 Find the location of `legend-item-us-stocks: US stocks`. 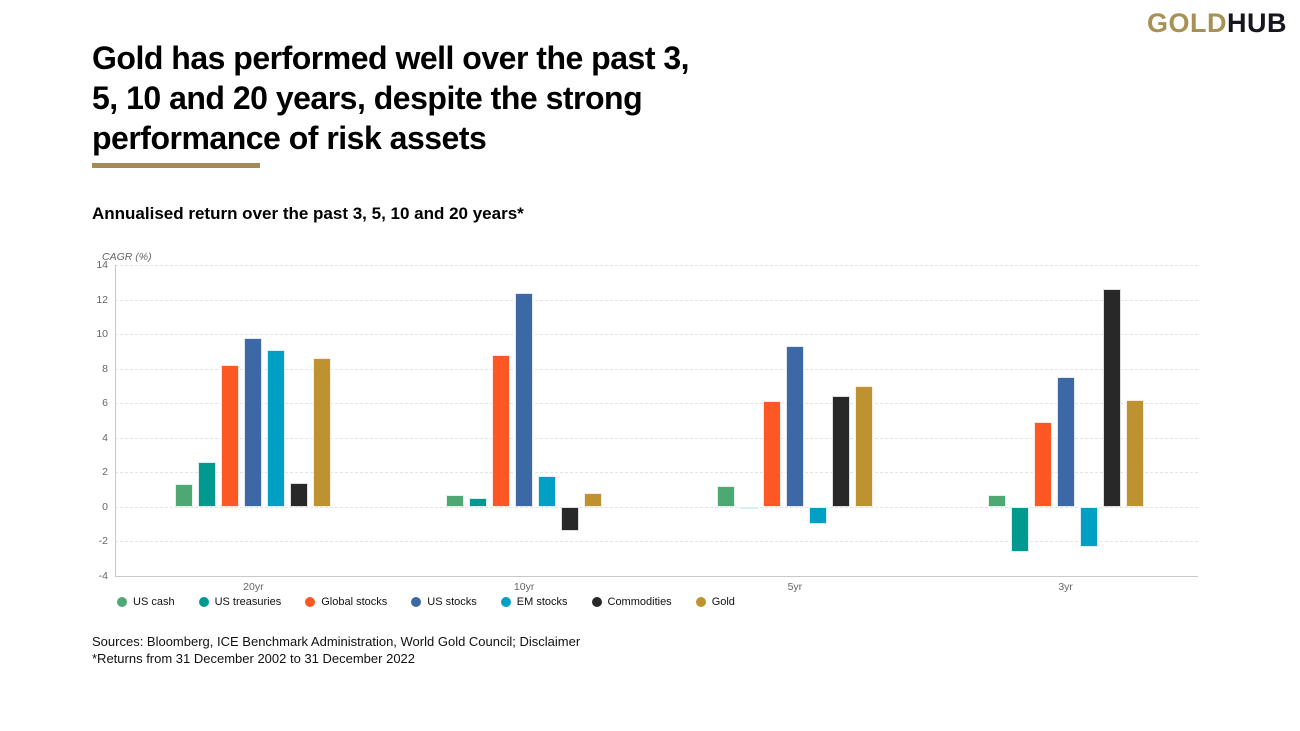

legend-item-us-stocks: US stocks is located at coordinates (444, 602).